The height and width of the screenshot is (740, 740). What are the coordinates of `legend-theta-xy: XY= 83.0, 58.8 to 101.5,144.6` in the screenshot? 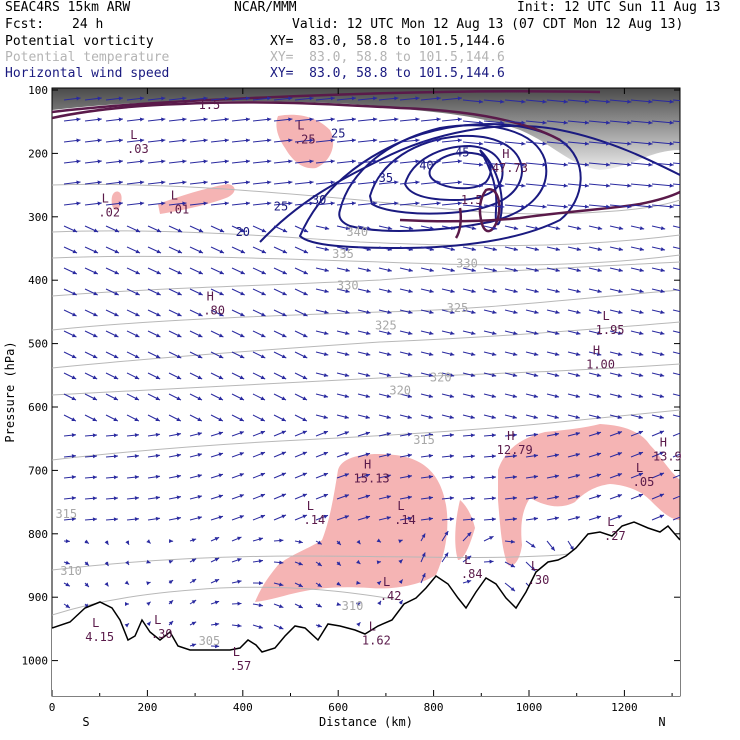 It's located at (387, 57).